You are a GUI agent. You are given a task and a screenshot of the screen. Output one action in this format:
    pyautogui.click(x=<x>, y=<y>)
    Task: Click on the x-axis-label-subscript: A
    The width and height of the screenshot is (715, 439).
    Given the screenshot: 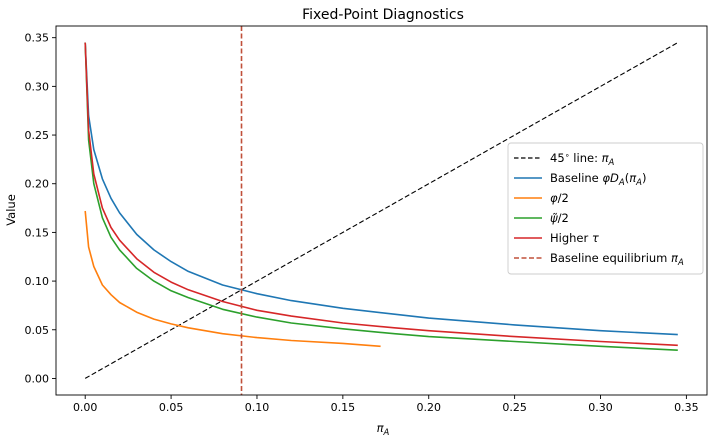 What is the action you would take?
    pyautogui.click(x=386, y=433)
    